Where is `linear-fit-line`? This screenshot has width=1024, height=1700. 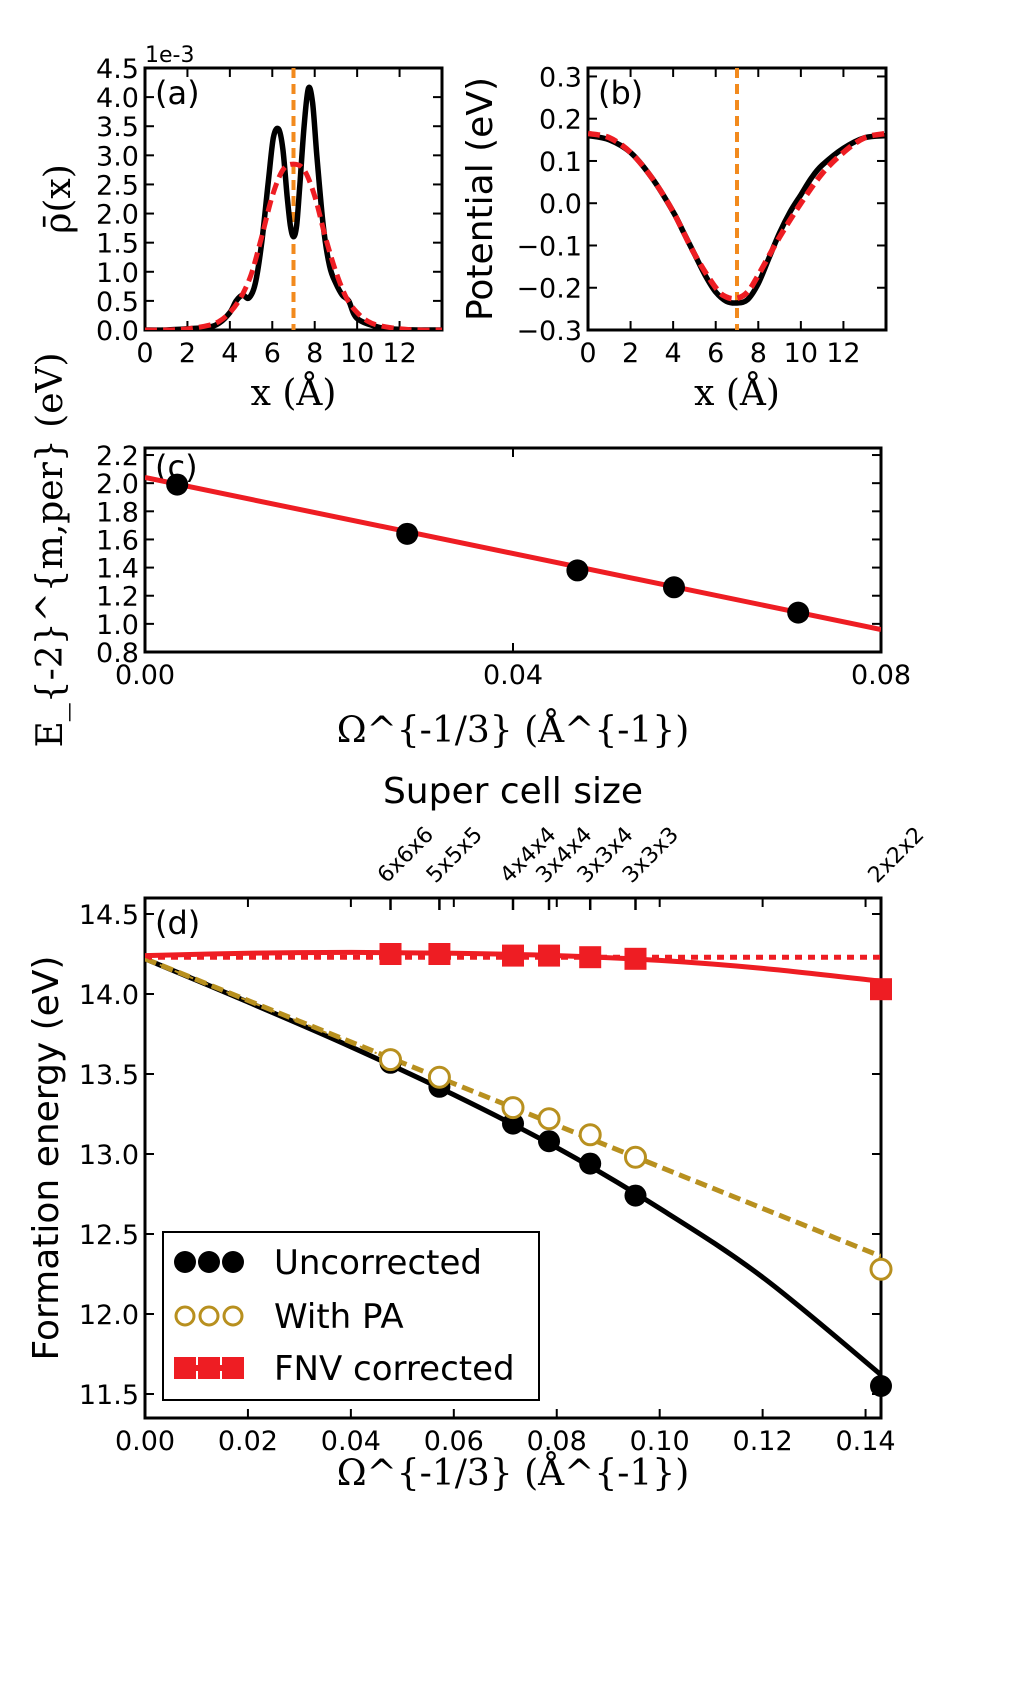 linear-fit-line is located at coordinates (513, 553).